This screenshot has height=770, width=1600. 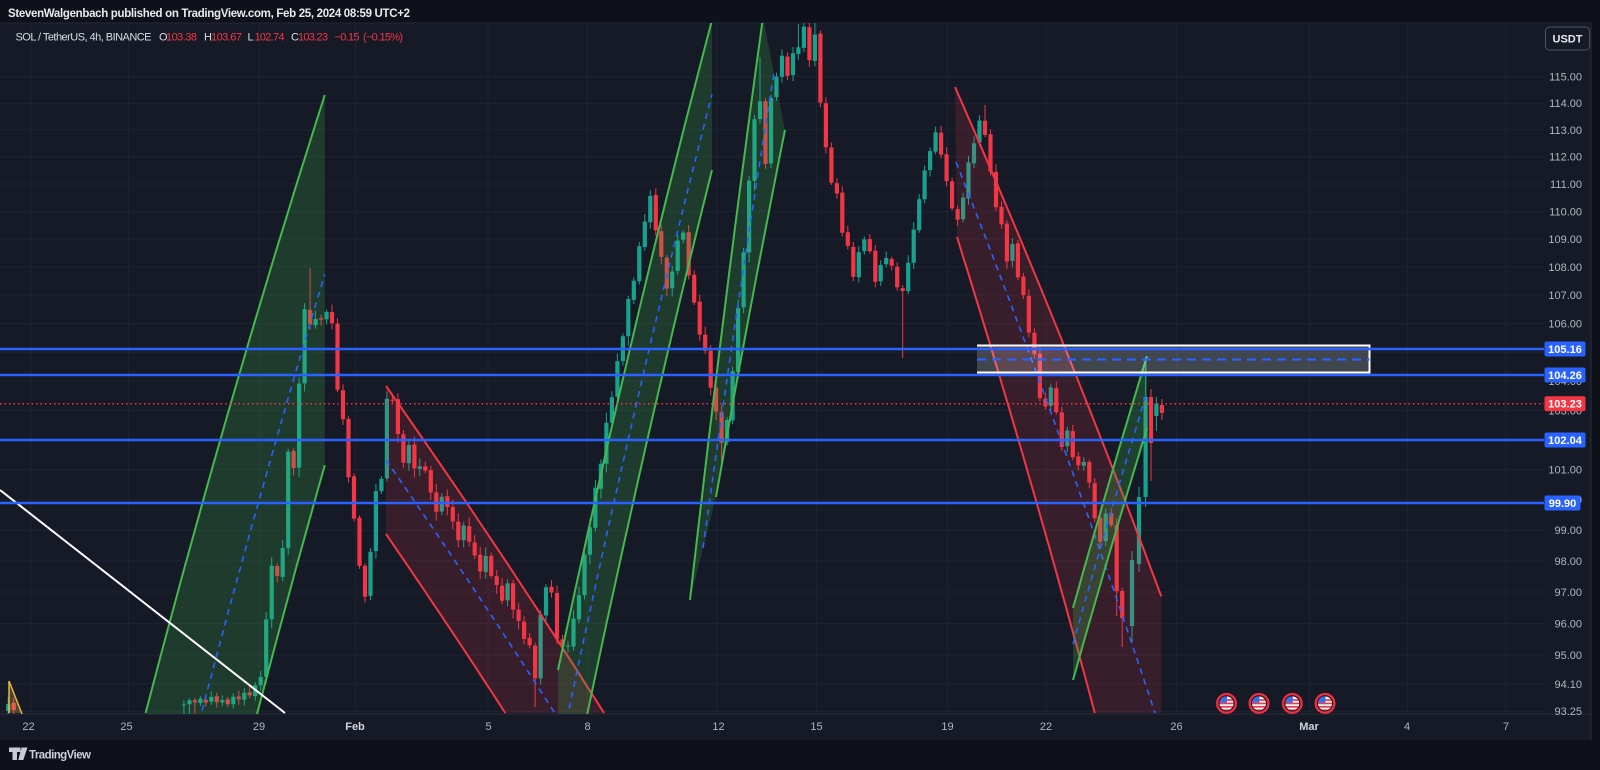 I want to click on svg-text: 12, so click(x=718, y=727).